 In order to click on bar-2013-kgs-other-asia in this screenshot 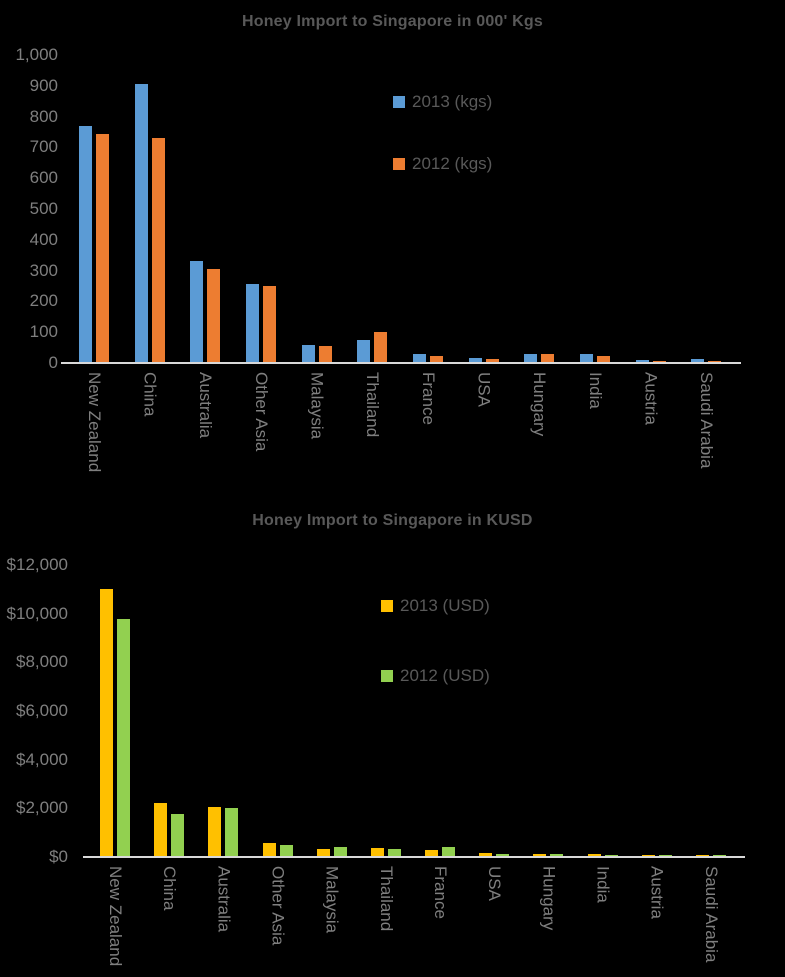, I will do `click(252, 323)`.